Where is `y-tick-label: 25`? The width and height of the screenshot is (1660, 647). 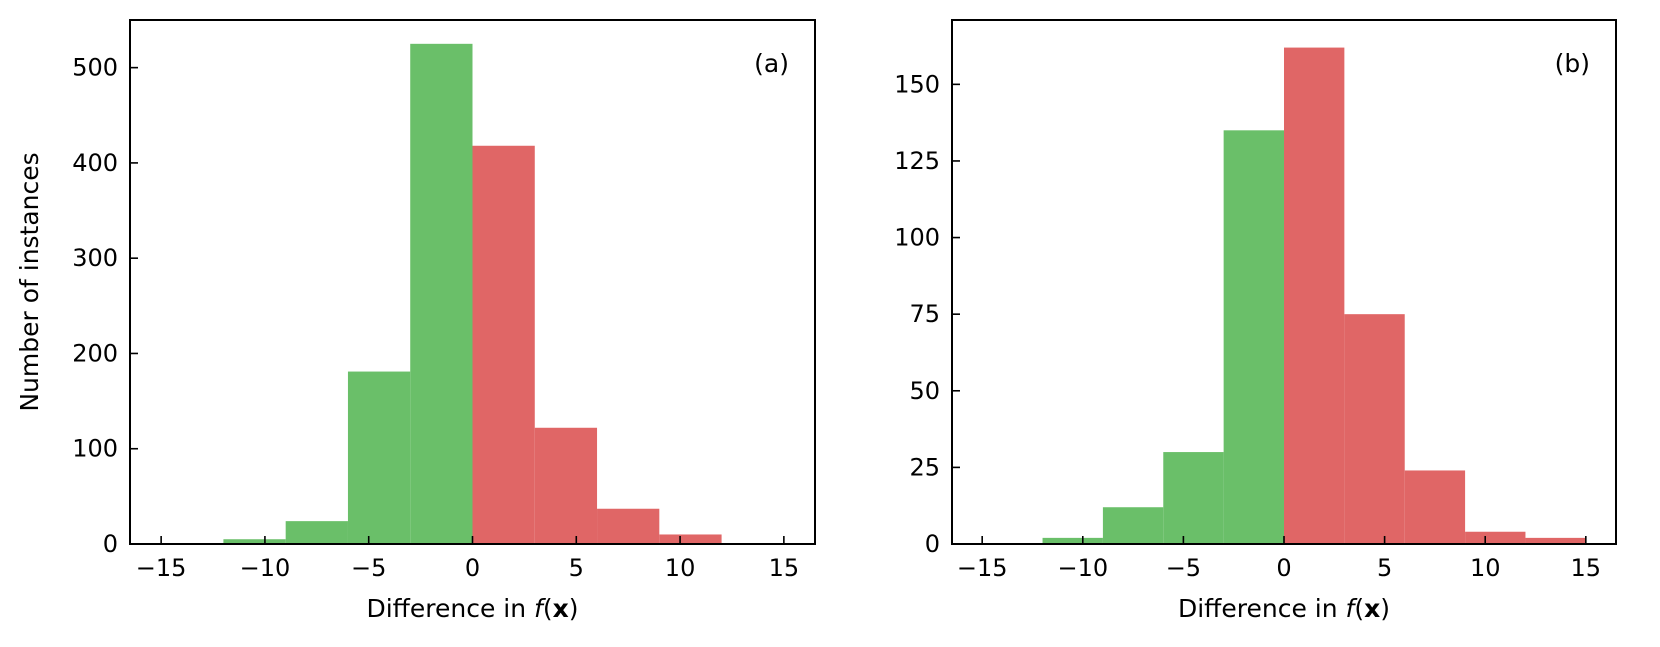 y-tick-label: 25 is located at coordinates (924, 467).